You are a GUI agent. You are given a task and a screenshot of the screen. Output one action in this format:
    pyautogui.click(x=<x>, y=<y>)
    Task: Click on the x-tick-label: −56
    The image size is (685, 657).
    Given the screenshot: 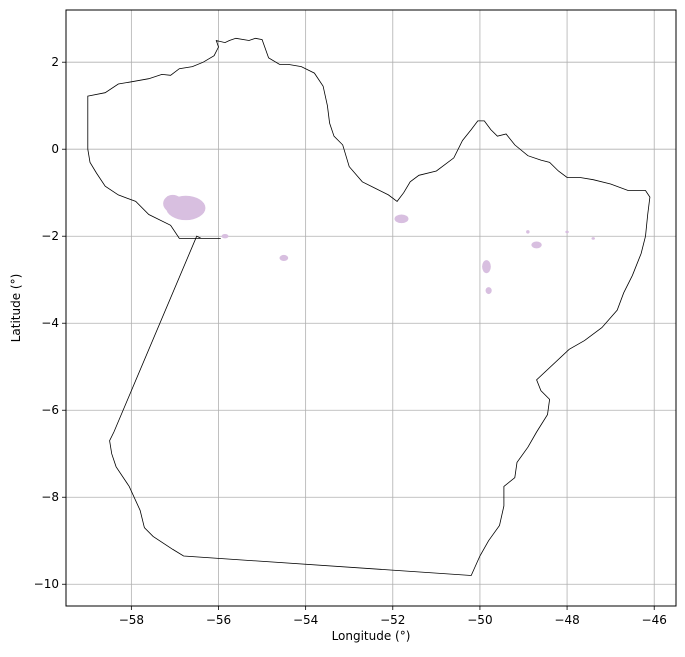 What is the action you would take?
    pyautogui.click(x=218, y=620)
    